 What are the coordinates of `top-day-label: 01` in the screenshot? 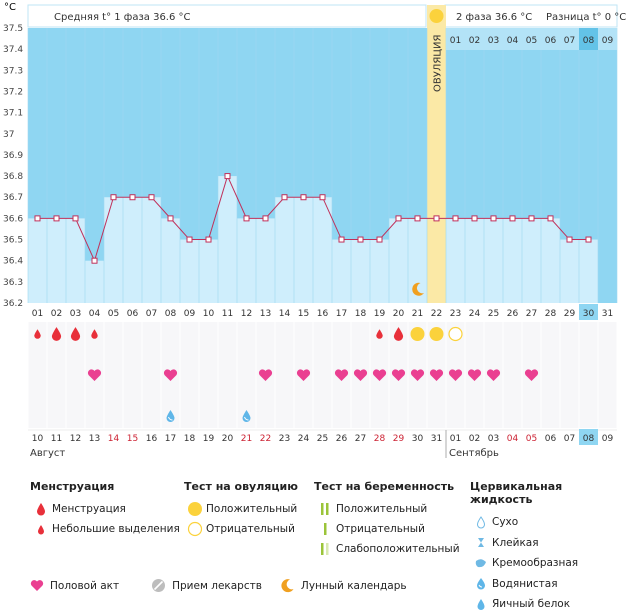 It's located at (455, 41).